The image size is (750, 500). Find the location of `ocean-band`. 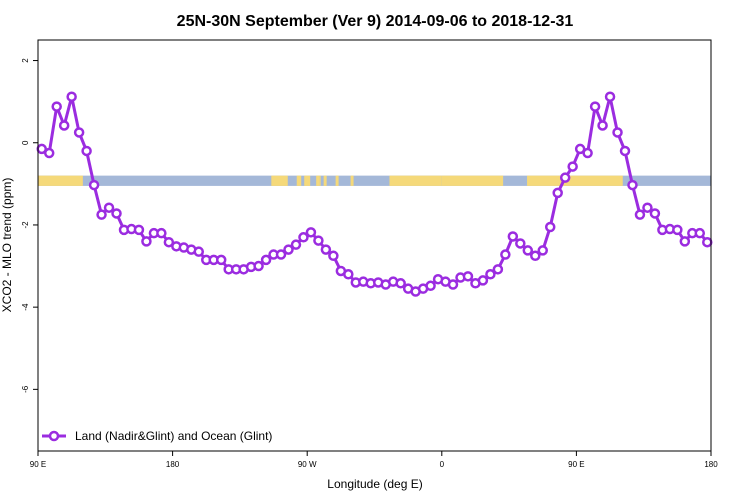

ocean-band is located at coordinates (374, 180).